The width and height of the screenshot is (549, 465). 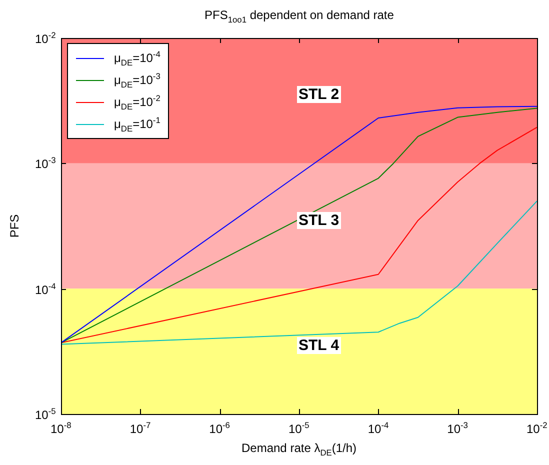 I want to click on y-tick-label: 10$^{-2}$, so click(x=45, y=38).